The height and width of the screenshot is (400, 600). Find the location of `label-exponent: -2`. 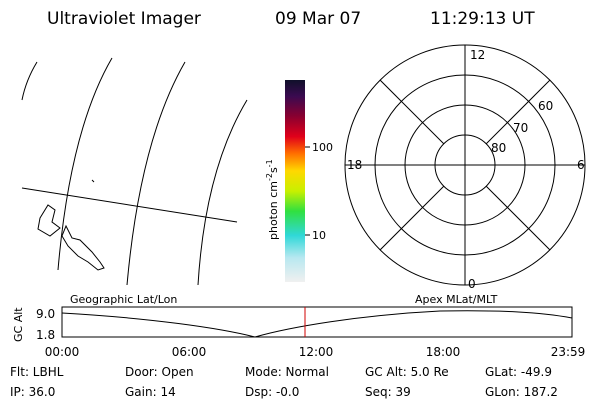

label-exponent: -2 is located at coordinates (269, 177).